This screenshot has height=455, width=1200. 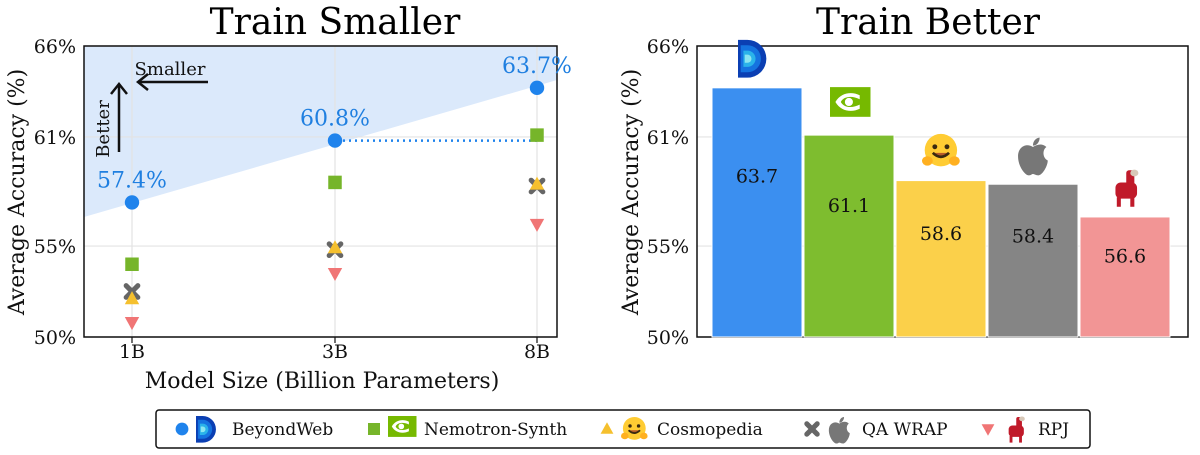 What do you see at coordinates (322, 381) in the screenshot?
I see `left-xlabel: Model Size (Billion Parameters)` at bounding box center [322, 381].